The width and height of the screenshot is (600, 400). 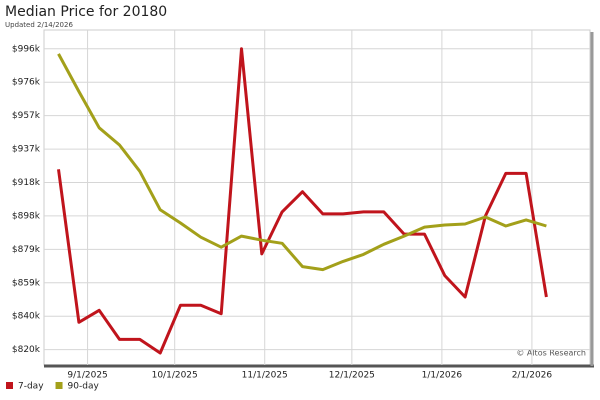 I want to click on chart-subtitle: Updated 2/14/2026, so click(x=39, y=25).